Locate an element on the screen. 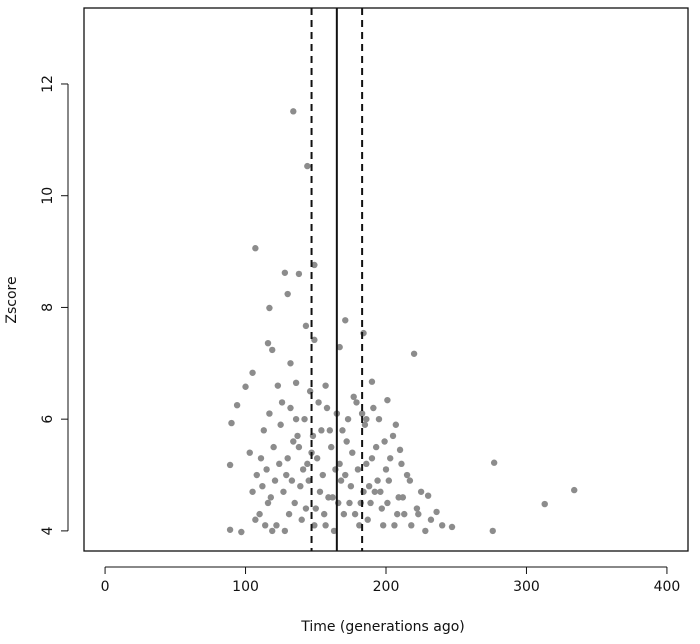 This screenshot has width=700, height=644. y-axis-title: Zscore is located at coordinates (12, 299).